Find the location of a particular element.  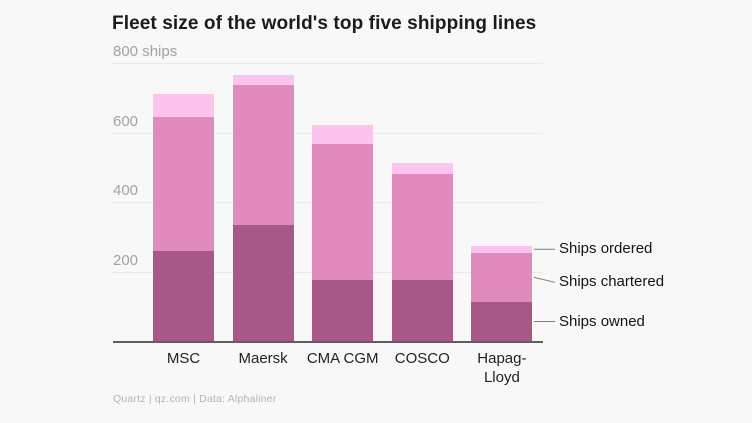

bar-cosco-ships-chartered is located at coordinates (422, 227).